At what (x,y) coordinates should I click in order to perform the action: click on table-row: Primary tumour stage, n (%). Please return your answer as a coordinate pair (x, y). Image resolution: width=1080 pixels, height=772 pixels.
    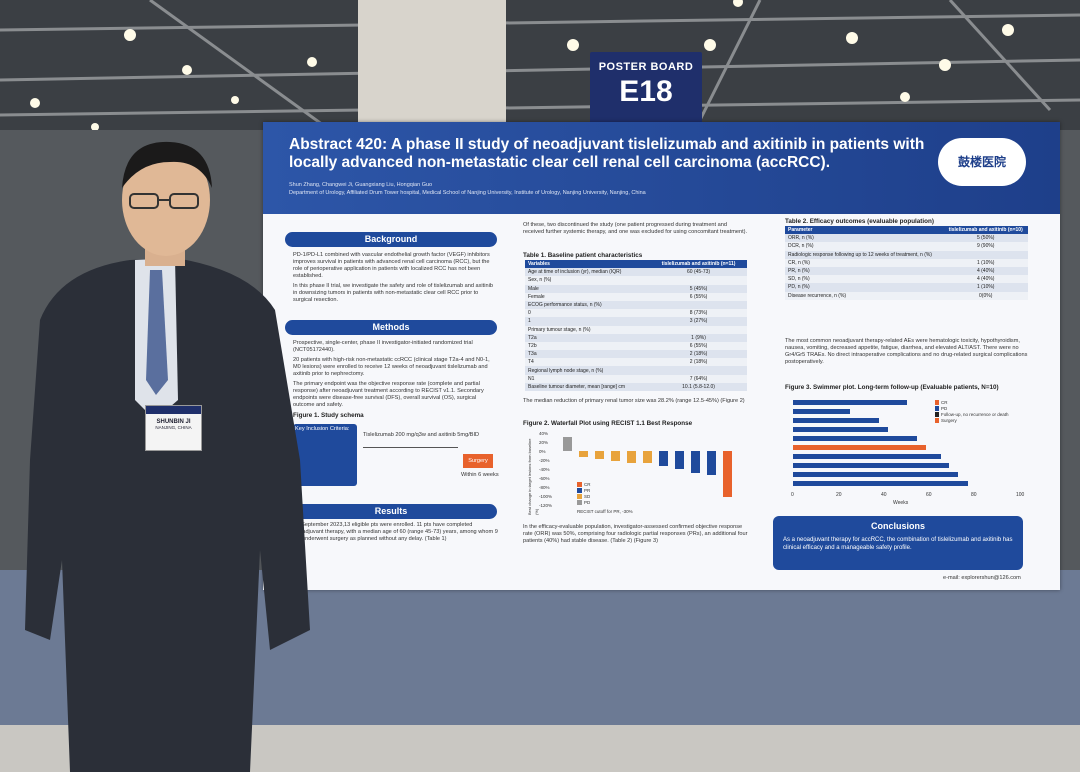
    Looking at the image, I should click on (636, 329).